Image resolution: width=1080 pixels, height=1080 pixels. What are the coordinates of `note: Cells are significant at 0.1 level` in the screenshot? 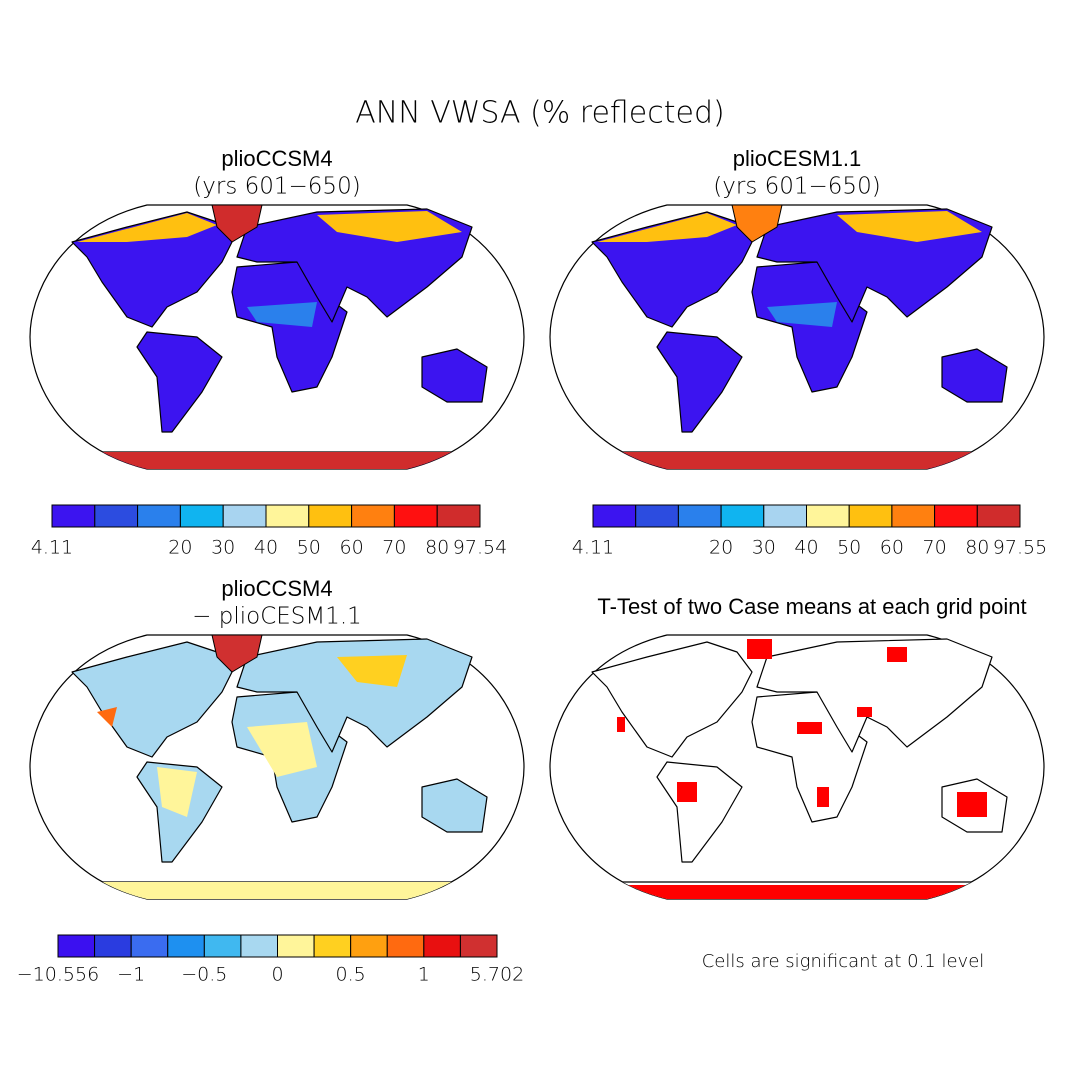 It's located at (843, 961).